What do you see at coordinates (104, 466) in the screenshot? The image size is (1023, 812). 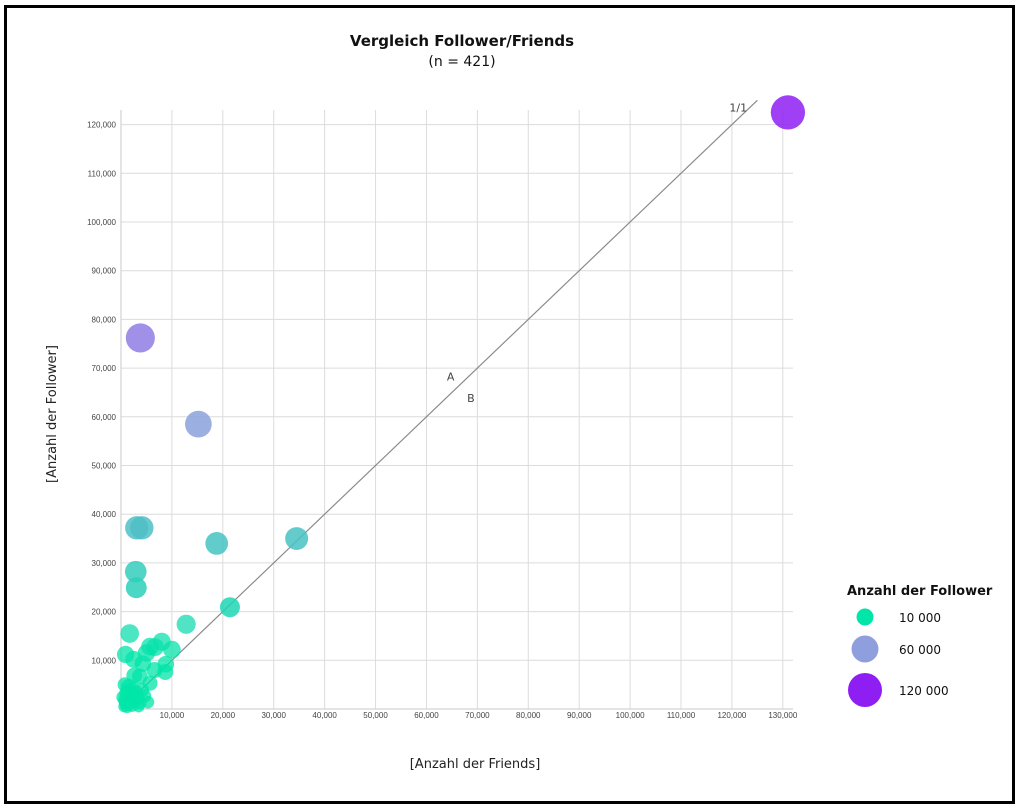 I see `y-tick-label: 50,000` at bounding box center [104, 466].